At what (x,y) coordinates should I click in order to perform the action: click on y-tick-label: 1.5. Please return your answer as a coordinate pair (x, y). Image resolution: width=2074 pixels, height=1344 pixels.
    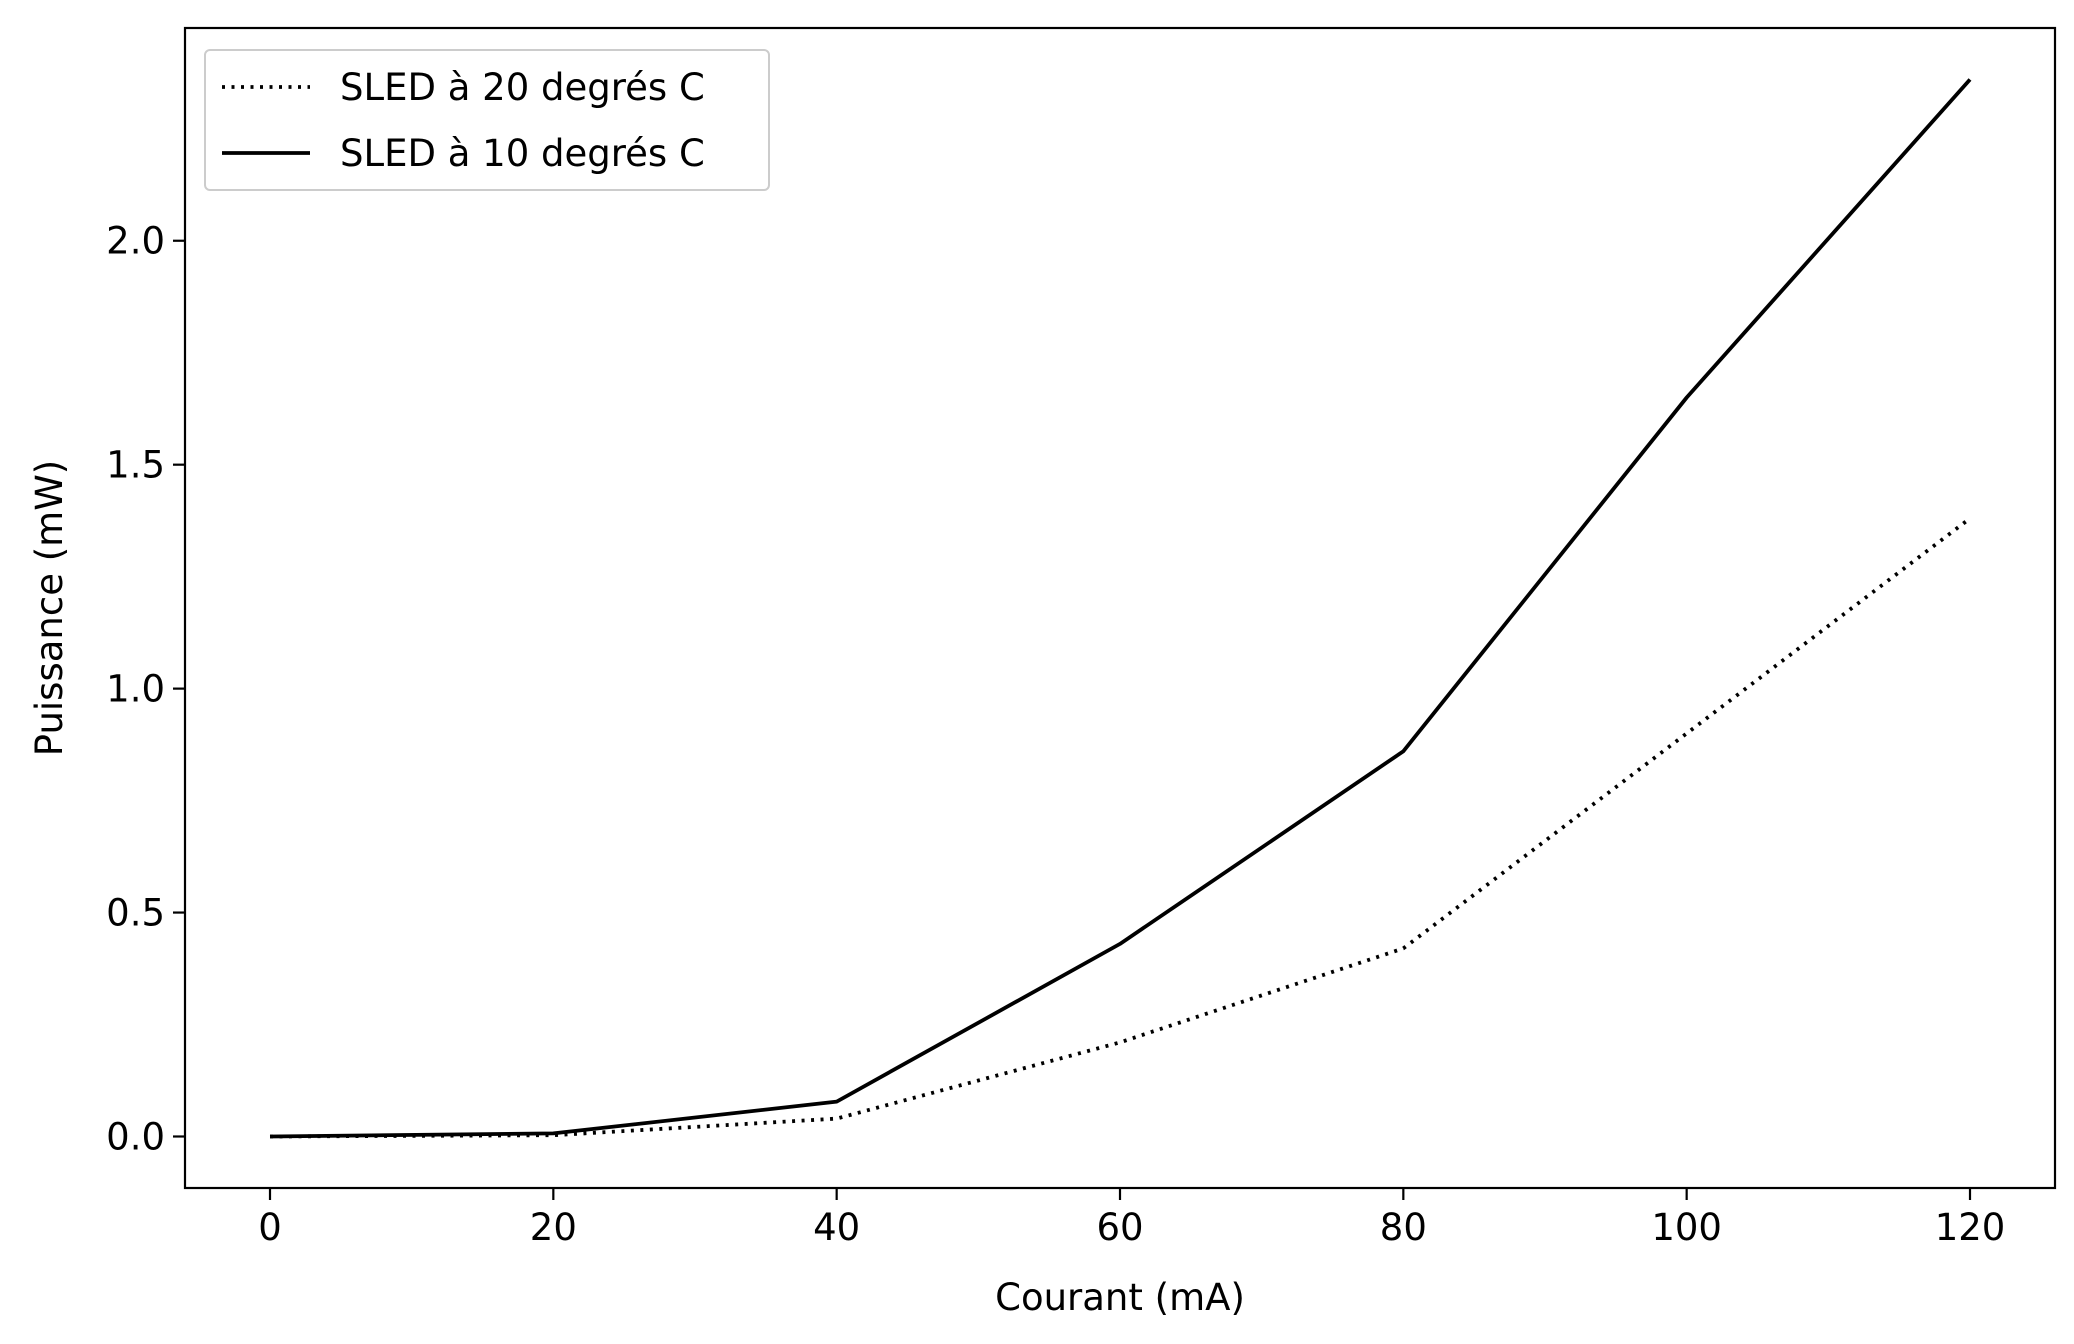
    Looking at the image, I should click on (135, 465).